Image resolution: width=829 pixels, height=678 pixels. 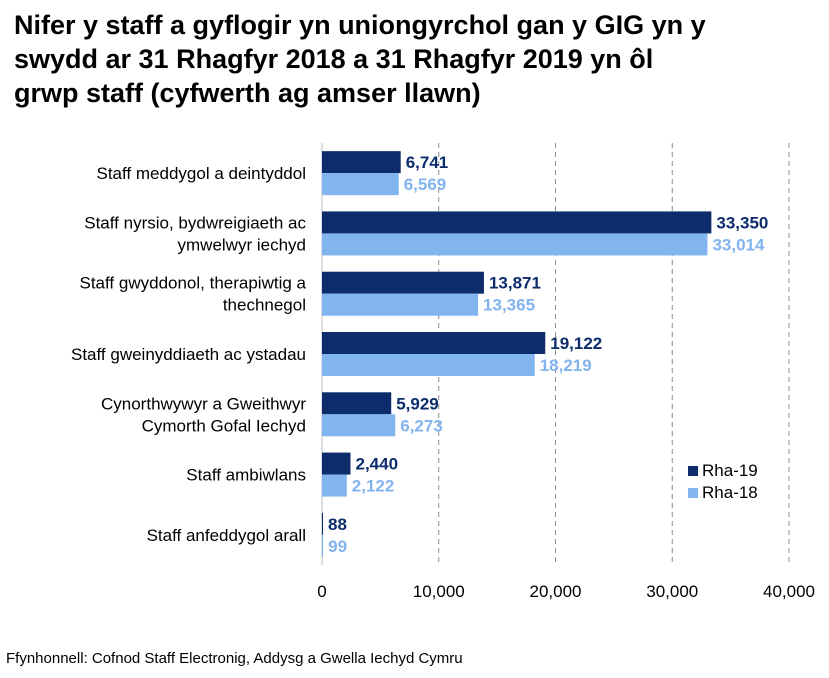 I want to click on data-label: 13,871, so click(x=515, y=283).